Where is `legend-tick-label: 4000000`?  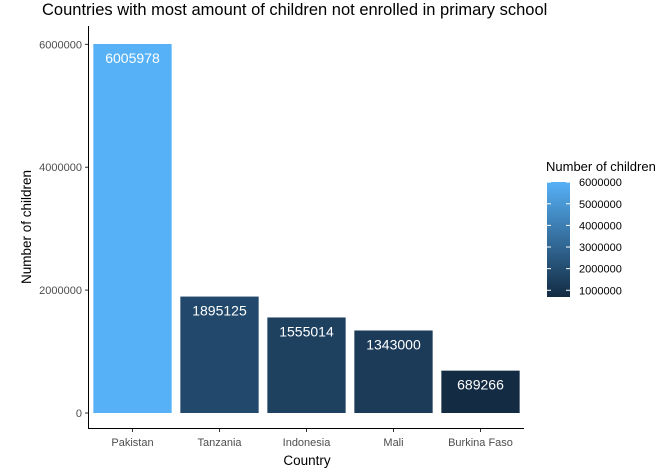
legend-tick-label: 4000000 is located at coordinates (600, 226).